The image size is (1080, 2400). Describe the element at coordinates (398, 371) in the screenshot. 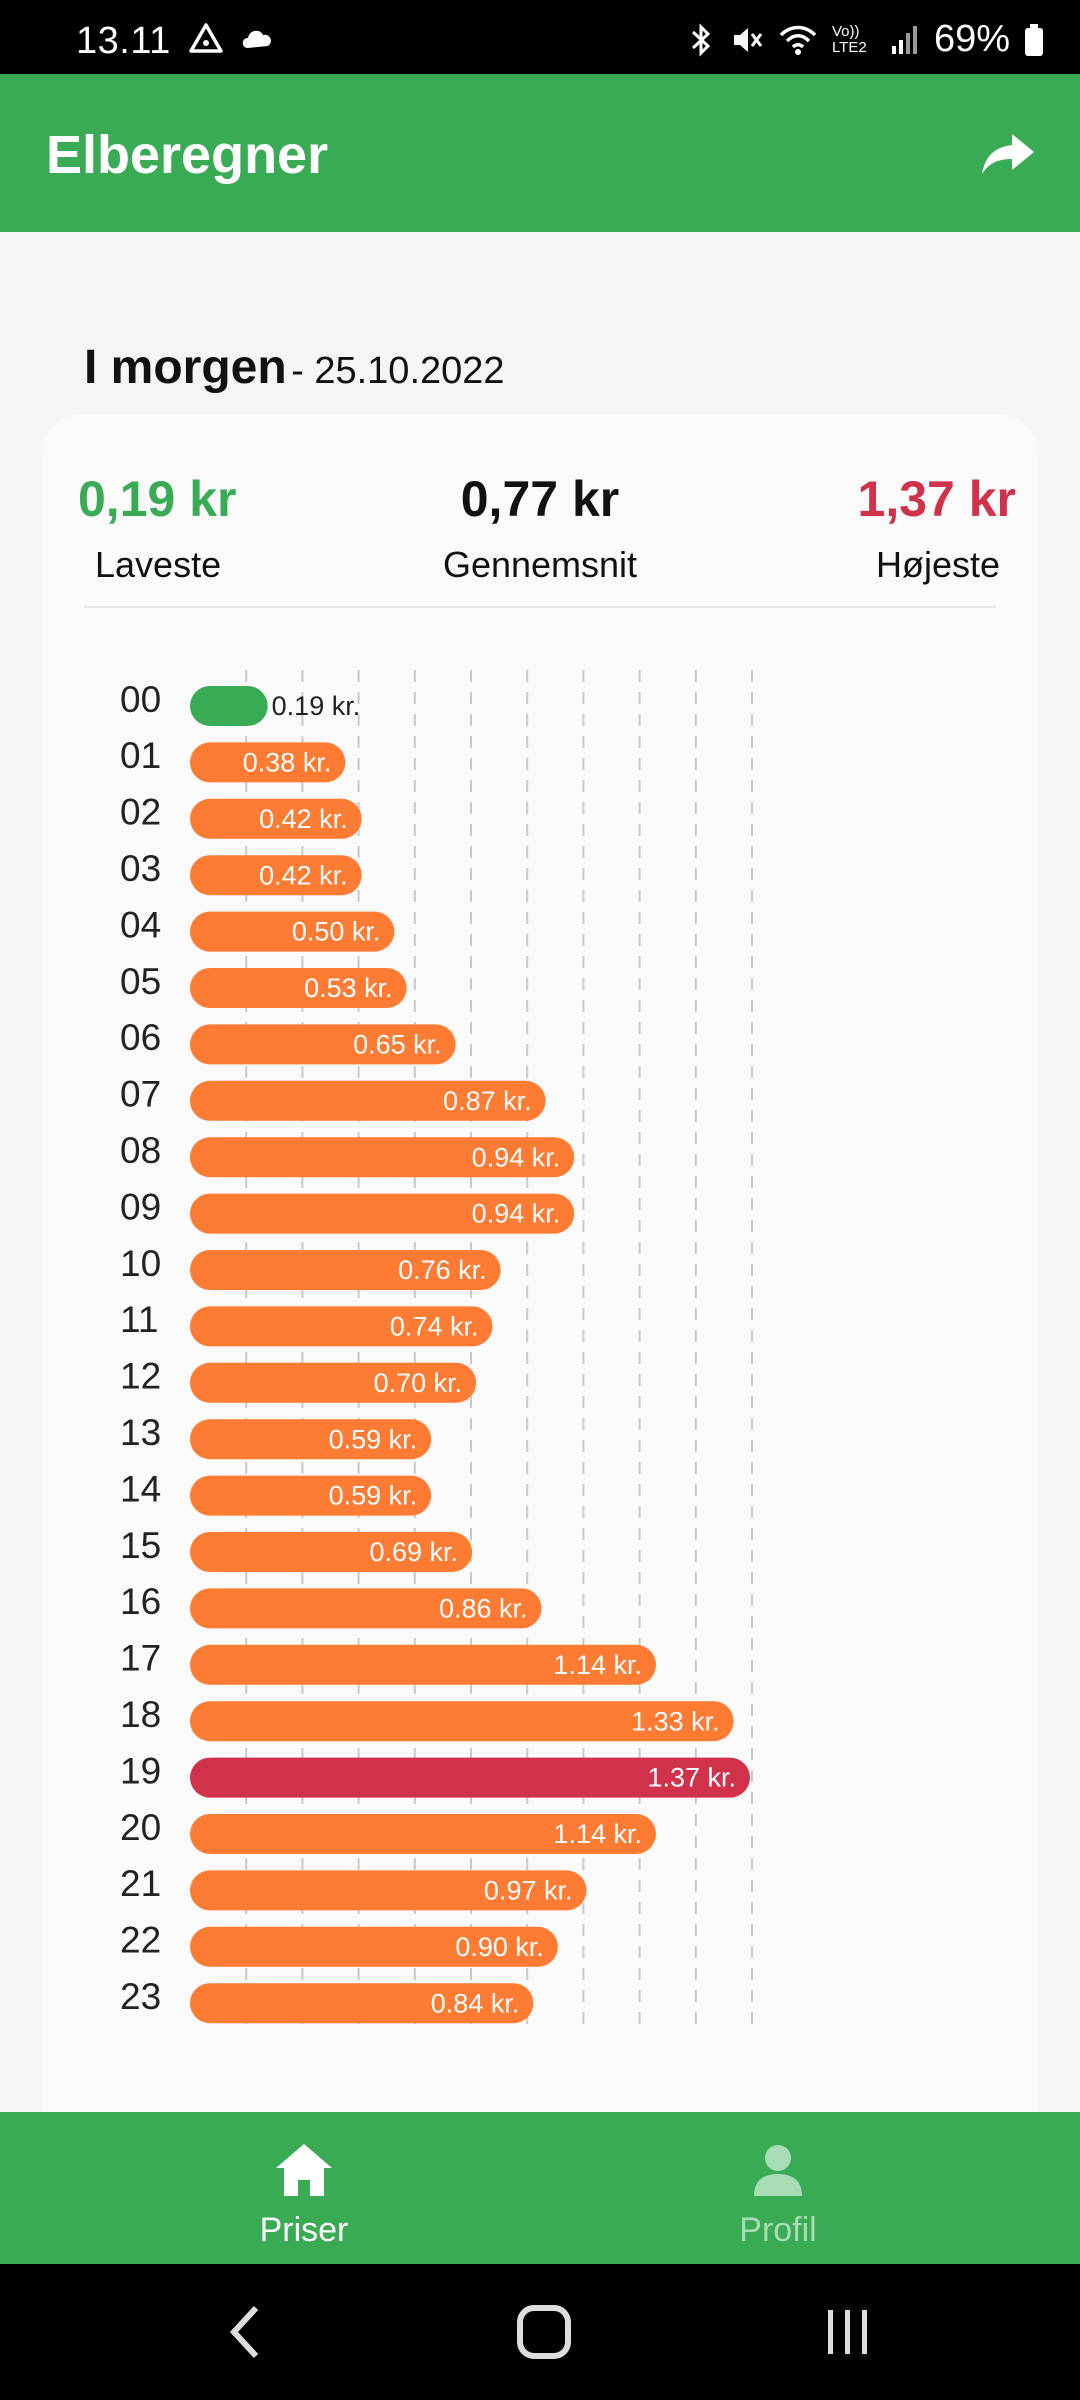

I see `day-date: - 25.10.2022` at that location.